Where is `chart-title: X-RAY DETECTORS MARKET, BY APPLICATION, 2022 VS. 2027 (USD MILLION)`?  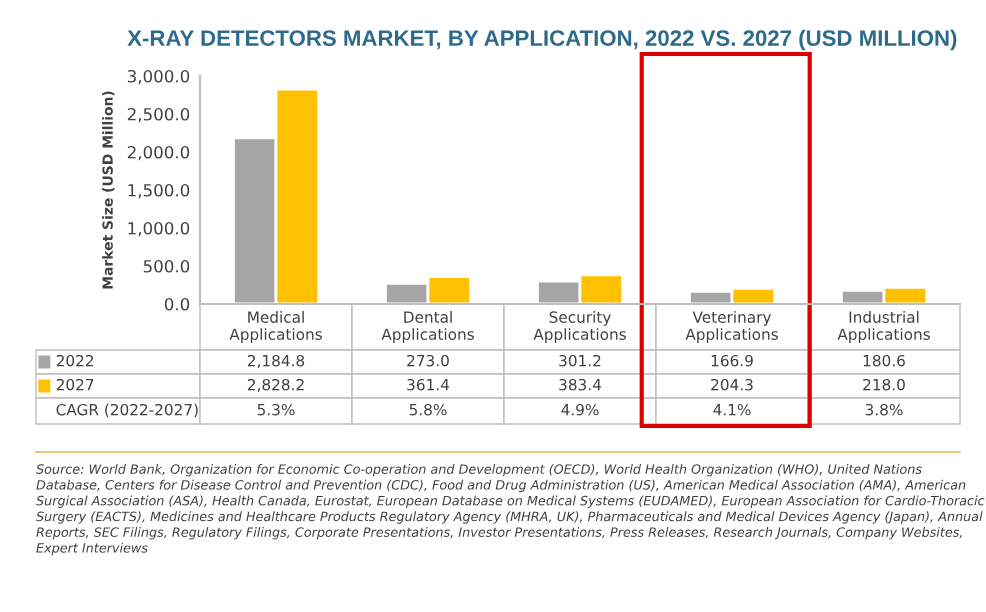 chart-title: X-RAY DETECTORS MARKET, BY APPLICATION, 2022 VS. 2027 (USD MILLION) is located at coordinates (542, 40).